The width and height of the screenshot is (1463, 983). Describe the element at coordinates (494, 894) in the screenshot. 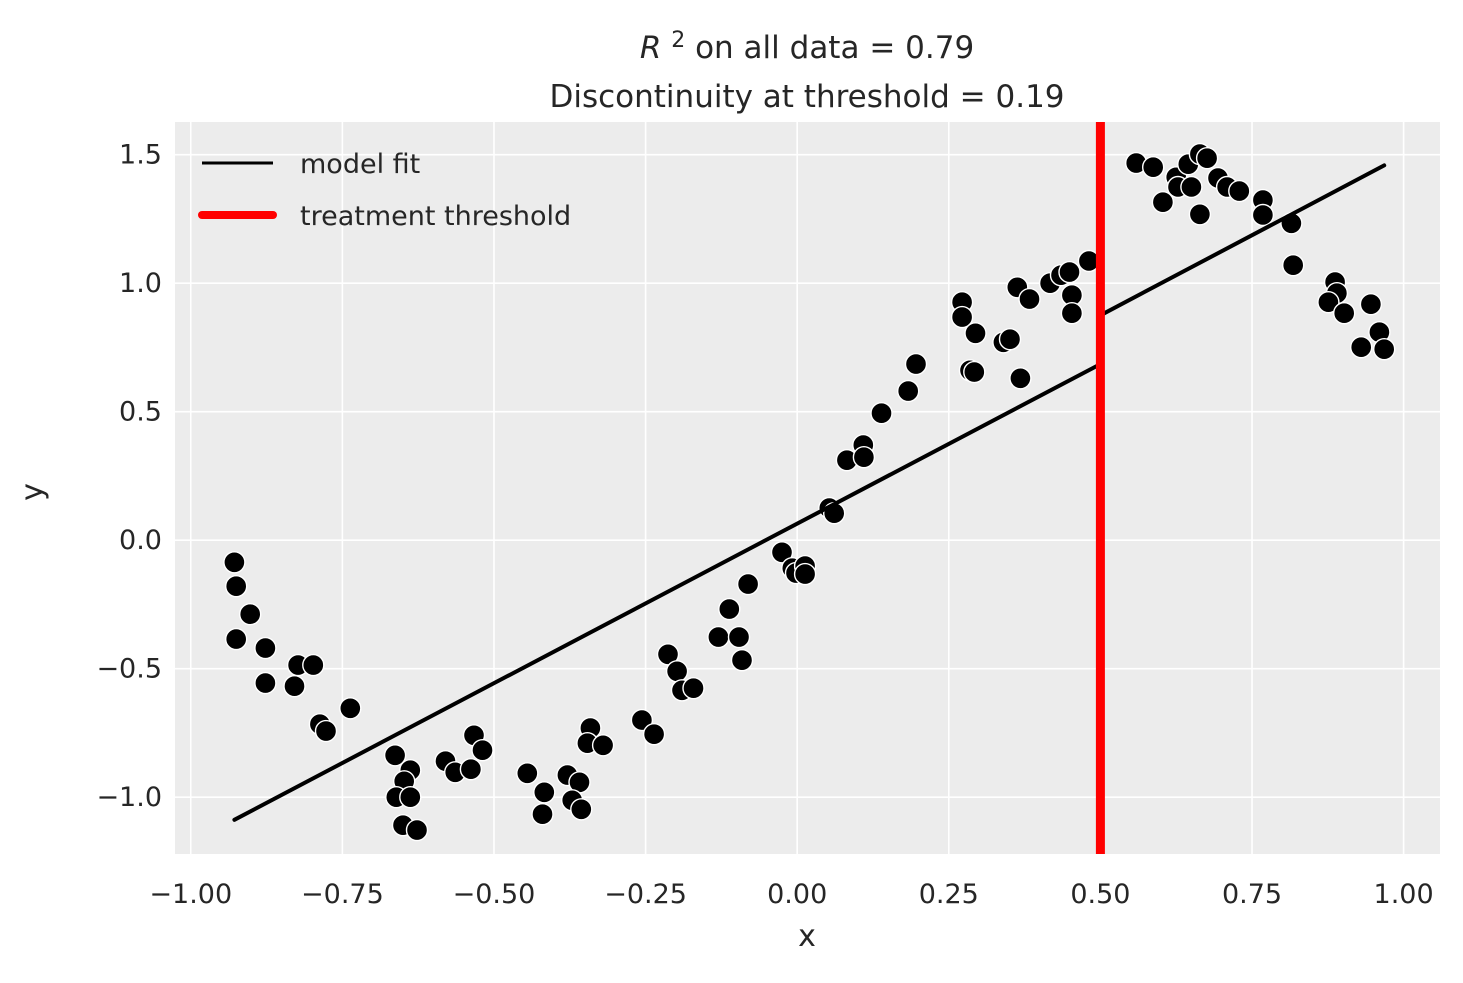

I see `x-tick-label: −0.50` at that location.